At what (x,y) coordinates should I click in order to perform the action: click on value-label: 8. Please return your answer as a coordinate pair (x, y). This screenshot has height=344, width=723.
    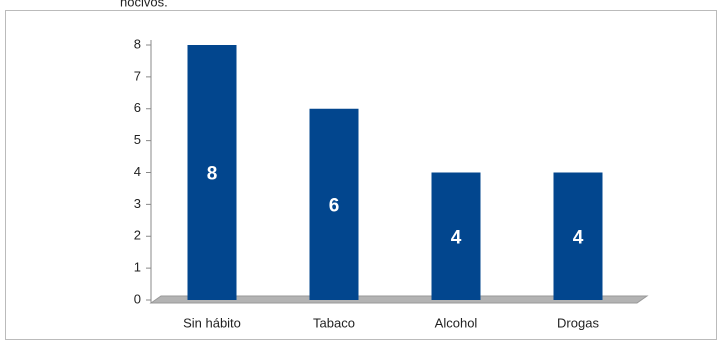
    Looking at the image, I should click on (212, 174).